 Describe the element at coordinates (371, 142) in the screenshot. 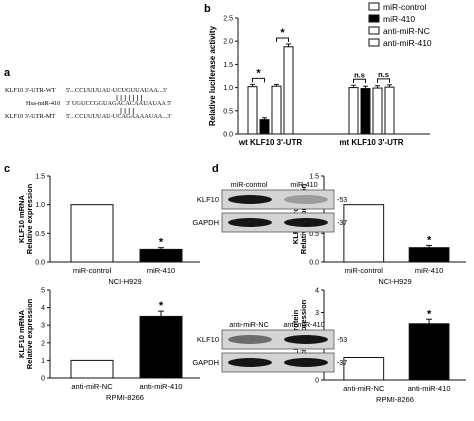

I see `x-tick-label: mt KLF10 3'-UTR` at that location.